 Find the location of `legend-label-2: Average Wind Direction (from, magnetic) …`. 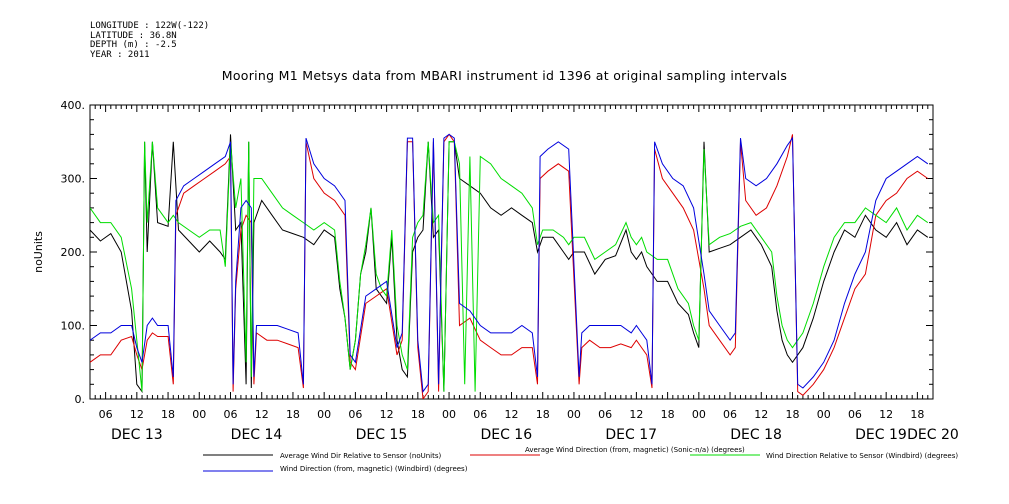

legend-label-2: Average Wind Direction (from, magnetic) … is located at coordinates (635, 450).